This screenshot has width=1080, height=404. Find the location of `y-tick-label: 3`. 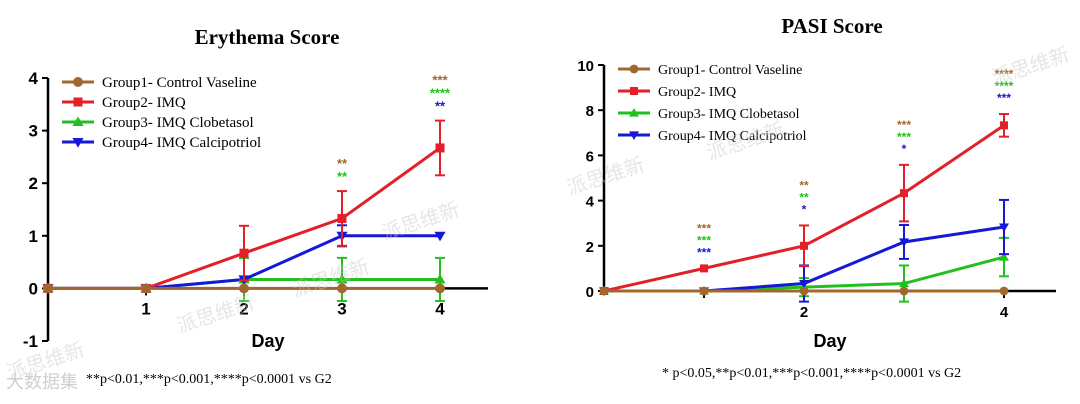

y-tick-label: 3 is located at coordinates (33, 131).